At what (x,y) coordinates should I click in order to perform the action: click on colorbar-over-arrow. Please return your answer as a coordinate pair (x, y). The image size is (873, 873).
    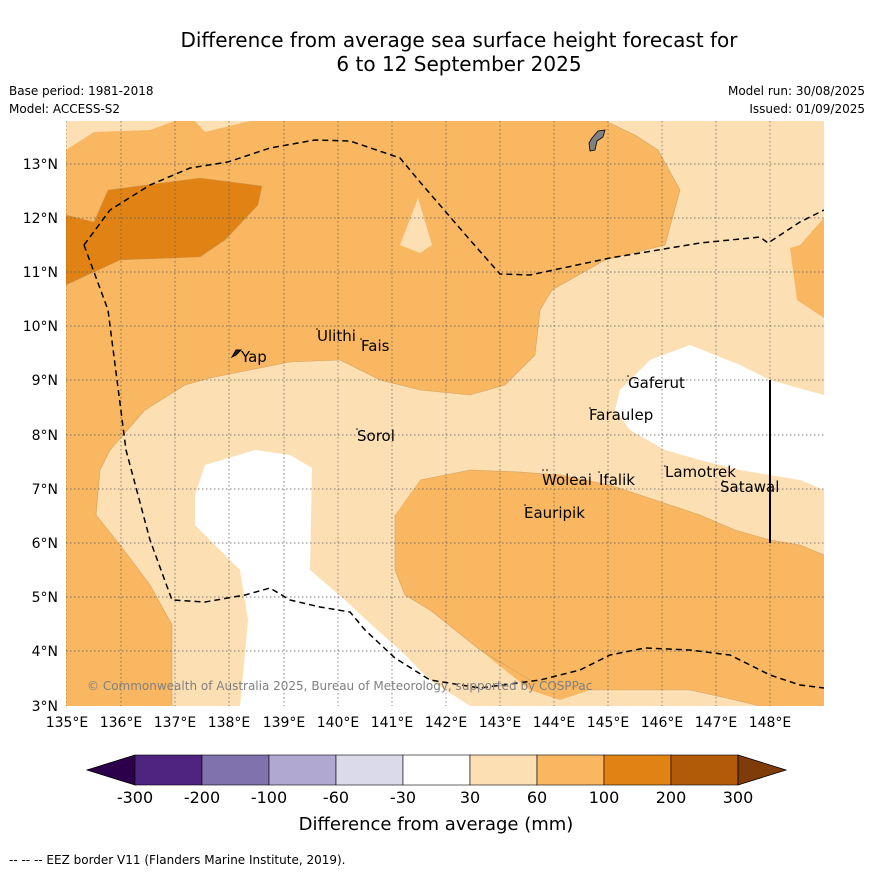
    Looking at the image, I should click on (762, 770).